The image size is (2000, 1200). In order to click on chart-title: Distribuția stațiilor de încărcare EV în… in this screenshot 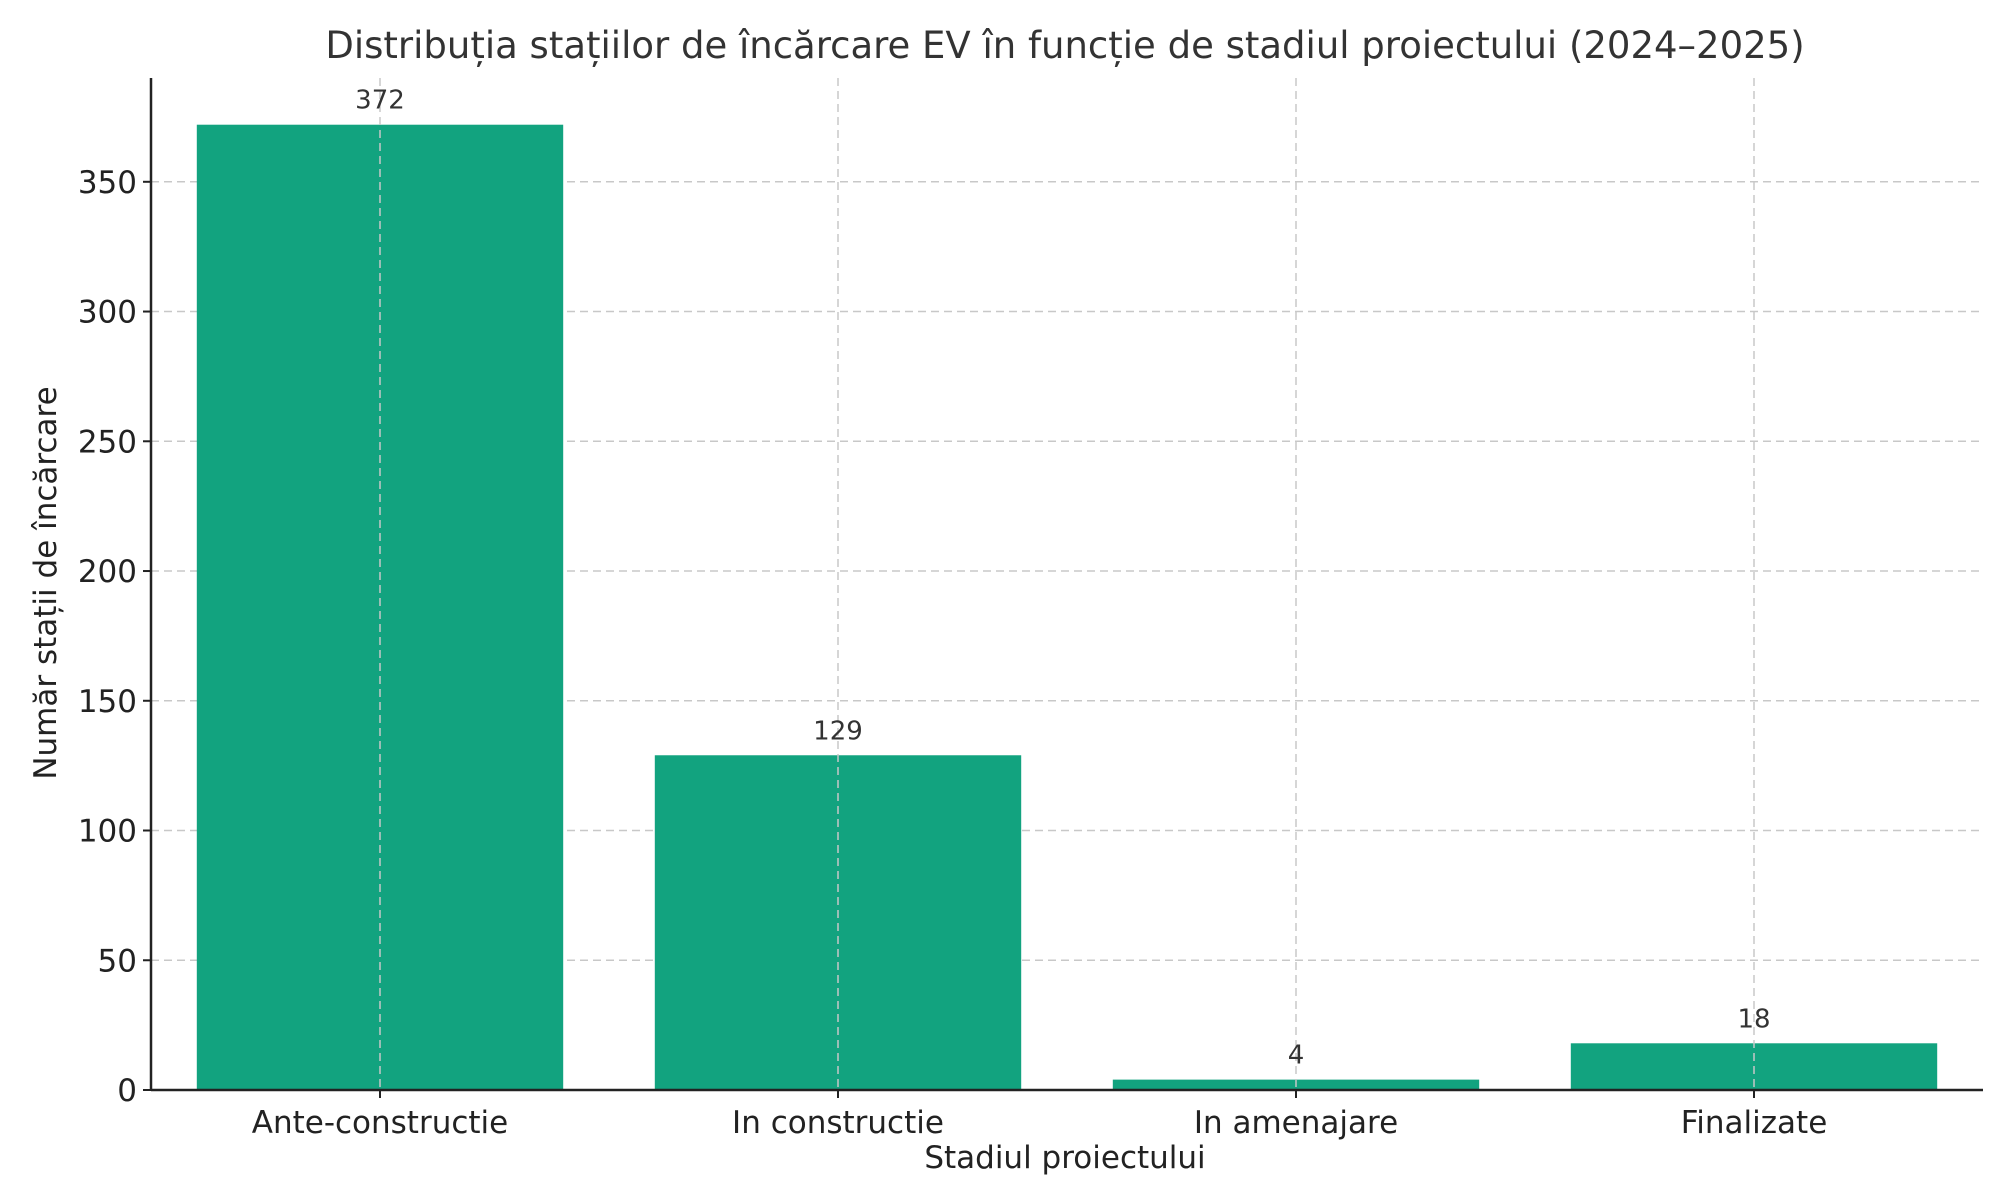, I will do `click(1064, 45)`.